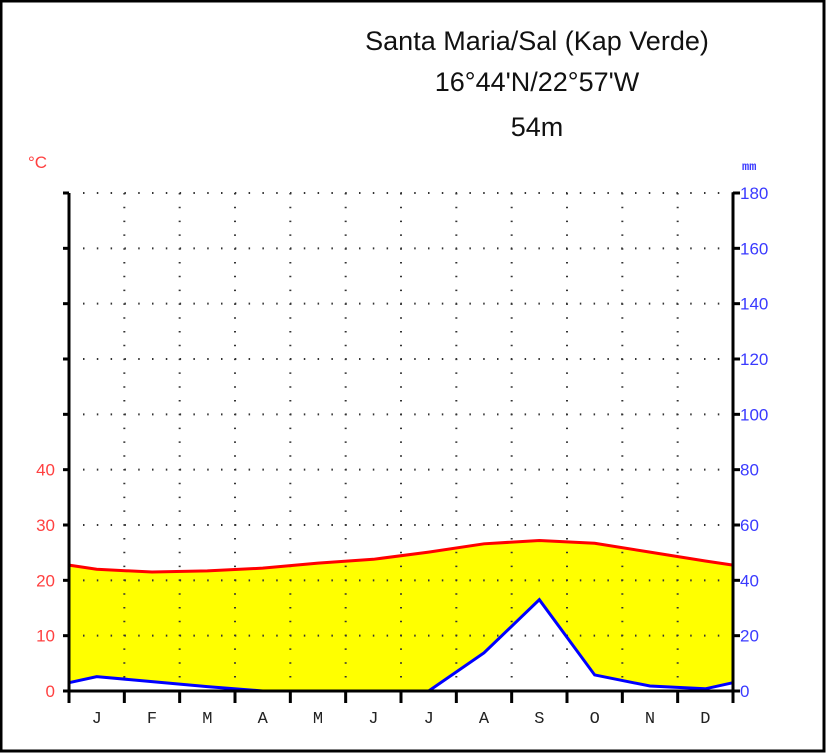 This screenshot has width=827, height=754. Describe the element at coordinates (754, 414) in the screenshot. I see `right-tick-label: 100` at that location.